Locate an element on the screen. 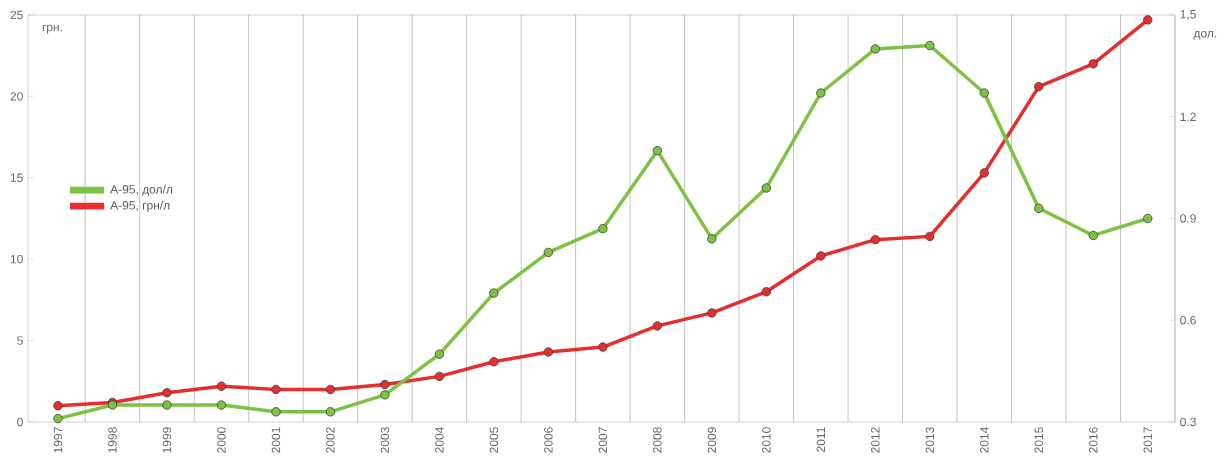  y2-axis-title: дол. is located at coordinates (1205, 35).